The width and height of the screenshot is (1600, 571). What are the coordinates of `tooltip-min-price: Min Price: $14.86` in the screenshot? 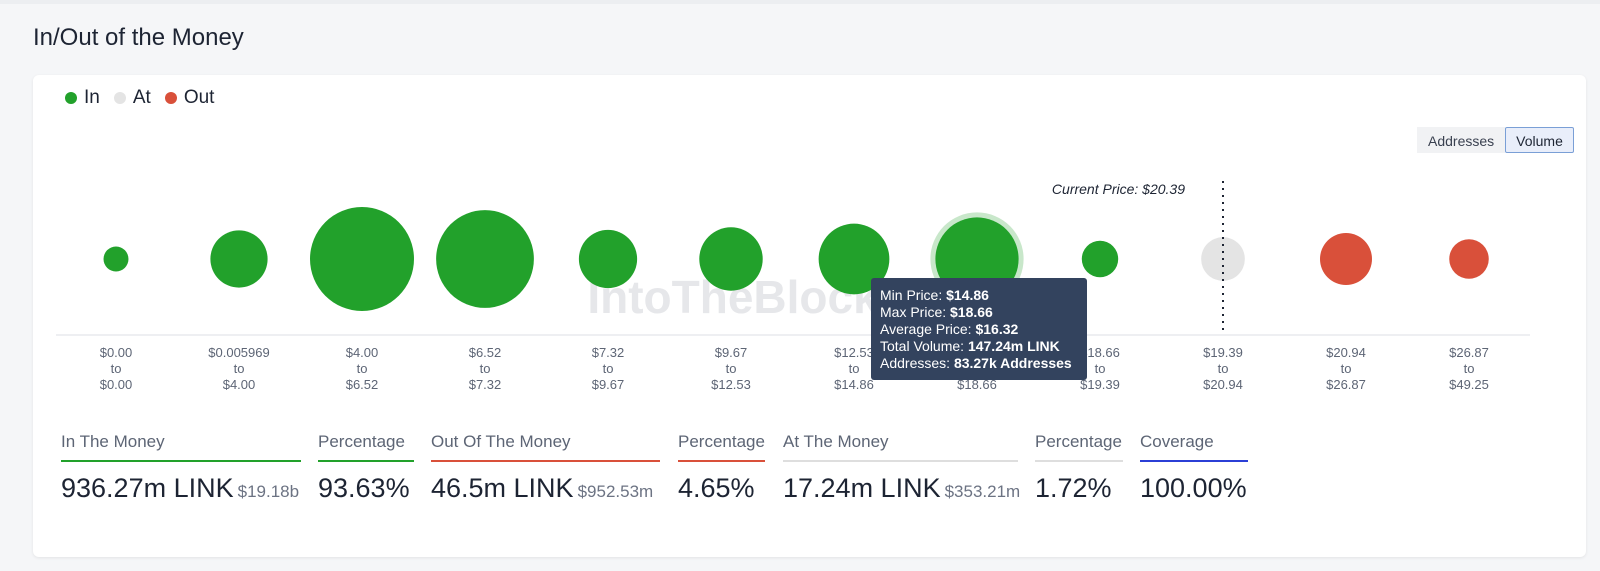 It's located at (979, 295).